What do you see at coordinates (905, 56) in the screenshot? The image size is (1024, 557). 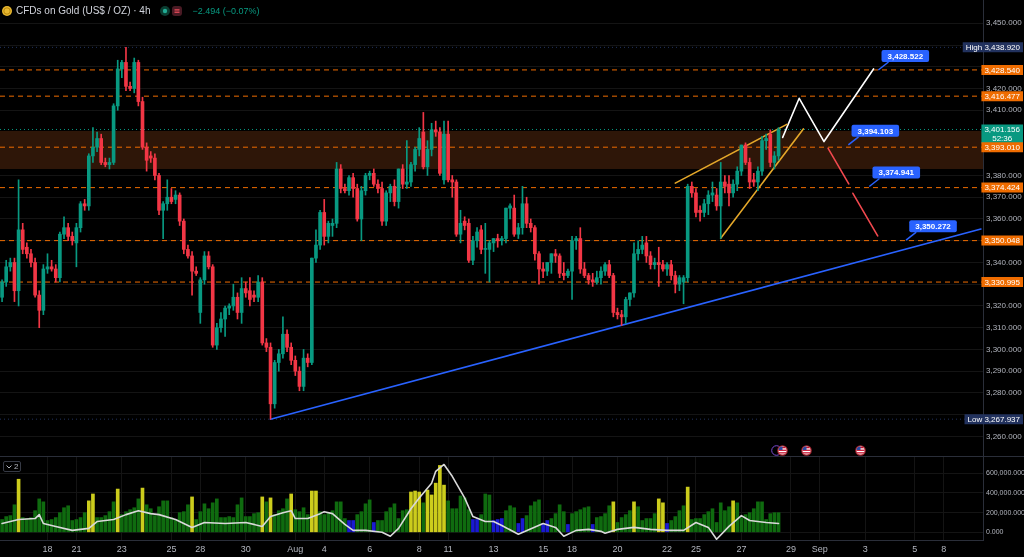 I see `annotation: 3,428.522` at bounding box center [905, 56].